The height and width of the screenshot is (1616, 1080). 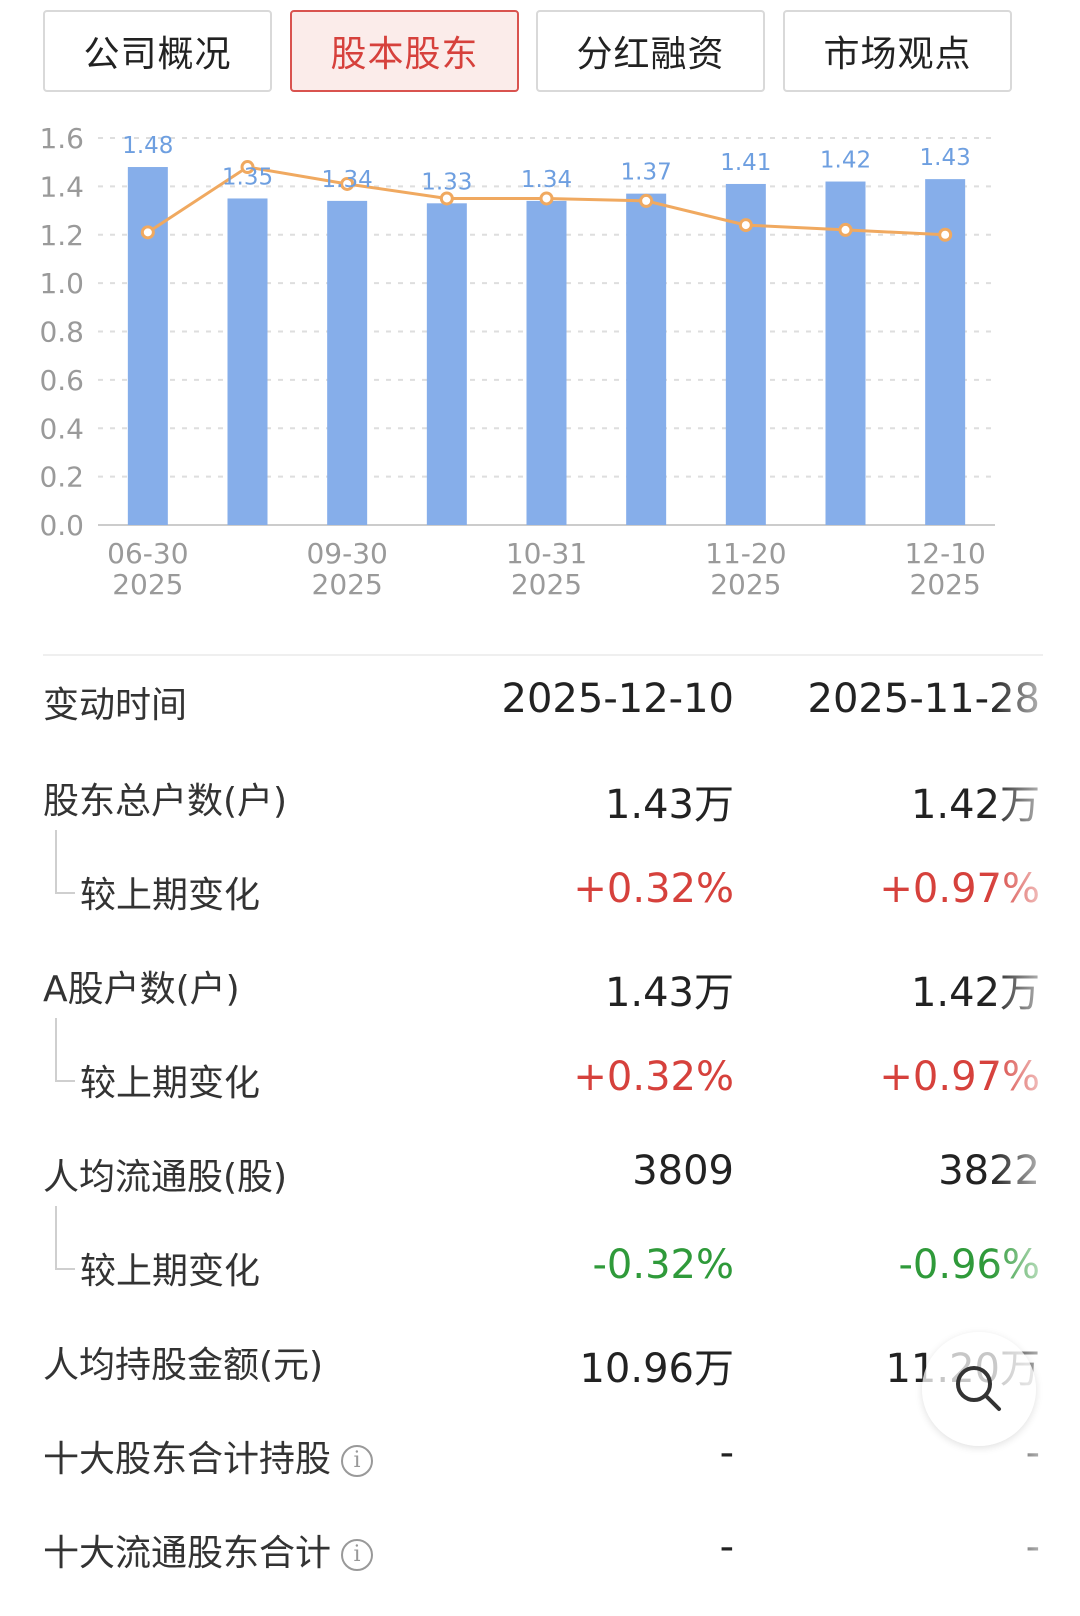 I want to click on row-value-col2: -0.96%, so click(x=969, y=1265).